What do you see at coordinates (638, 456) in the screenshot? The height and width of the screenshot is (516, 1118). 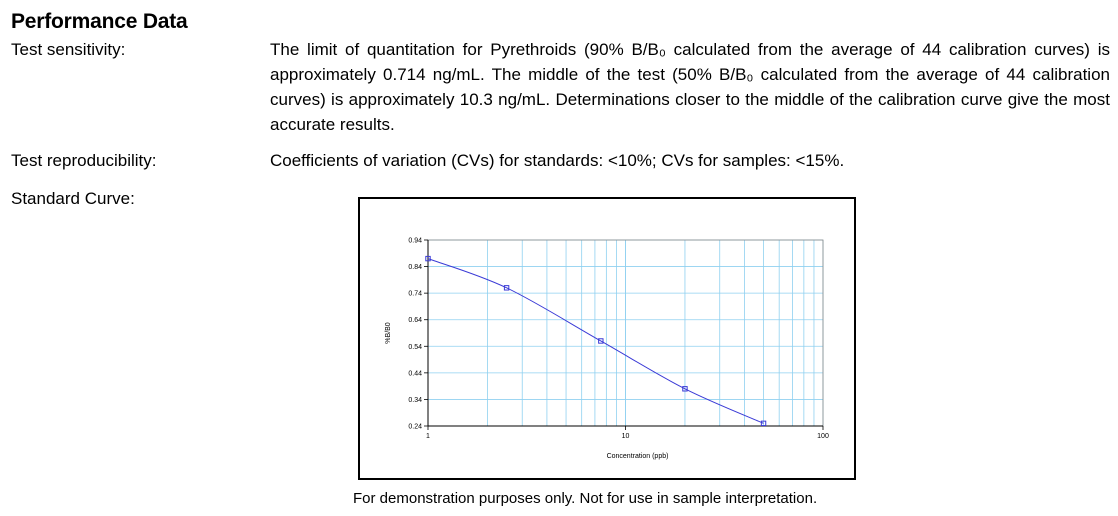 I see `x-axis-title: Concentration (ppb)` at bounding box center [638, 456].